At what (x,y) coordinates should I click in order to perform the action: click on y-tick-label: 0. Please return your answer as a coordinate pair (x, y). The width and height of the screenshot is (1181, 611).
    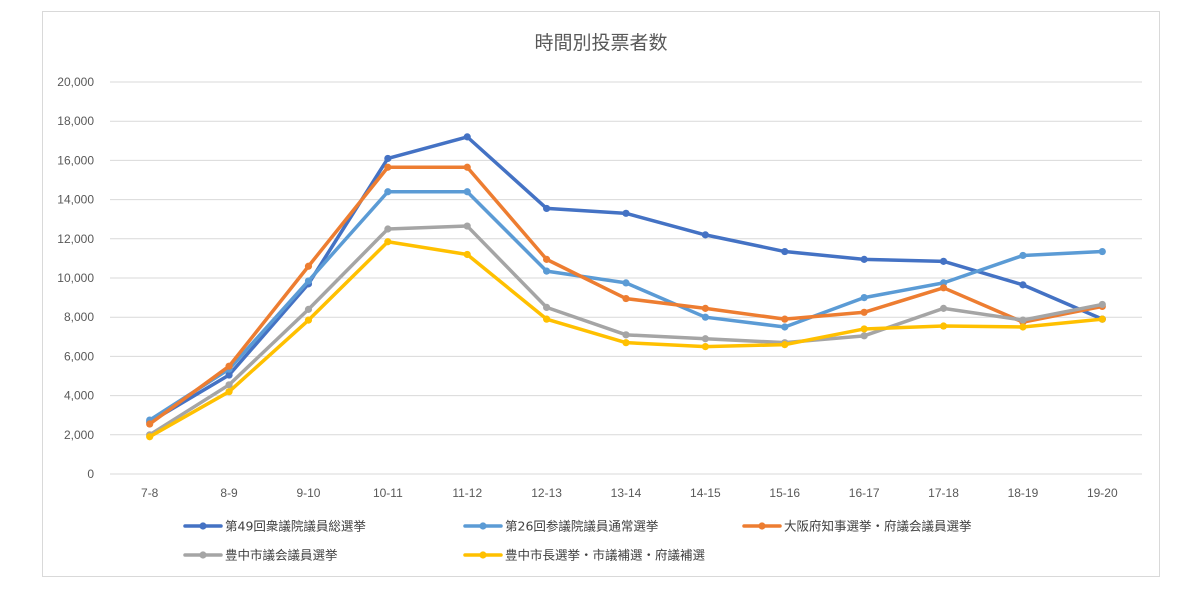
    Looking at the image, I should click on (90, 474).